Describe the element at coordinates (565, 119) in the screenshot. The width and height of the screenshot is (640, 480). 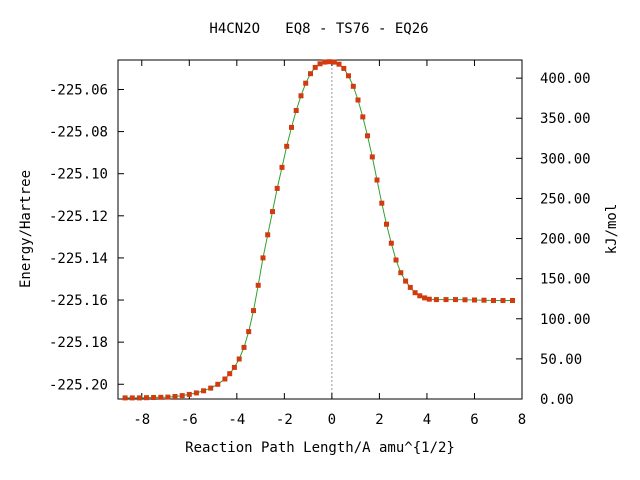
I see `y2-tick-label: 350.00` at that location.